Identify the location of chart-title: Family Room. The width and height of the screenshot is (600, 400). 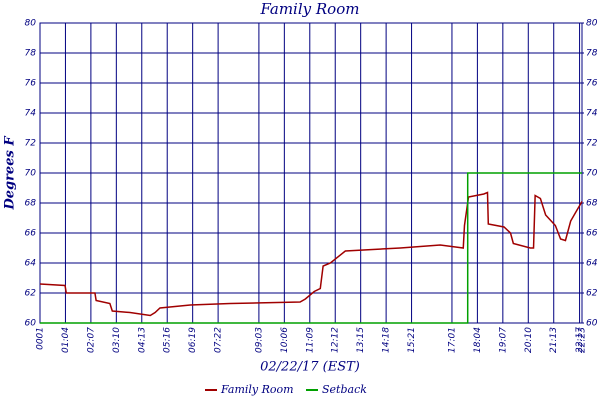
(310, 9).